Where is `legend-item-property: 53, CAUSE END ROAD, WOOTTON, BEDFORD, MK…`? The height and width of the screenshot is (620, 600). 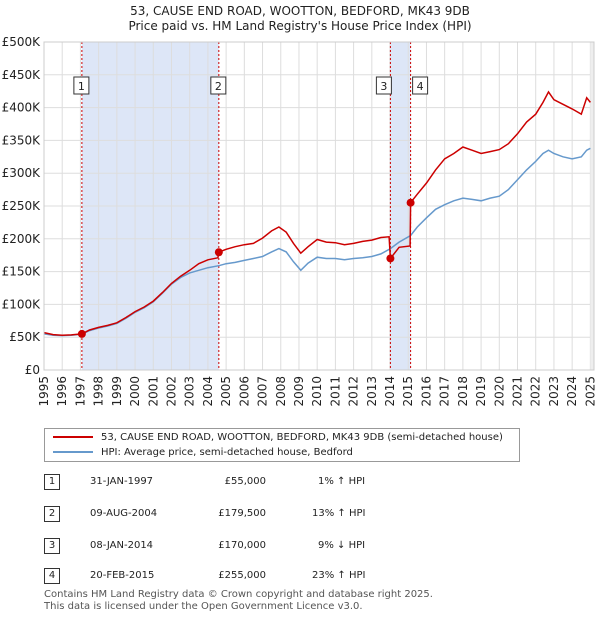 legend-item-property: 53, CAUSE END ROAD, WOOTTON, BEDFORD, MK… is located at coordinates (278, 438).